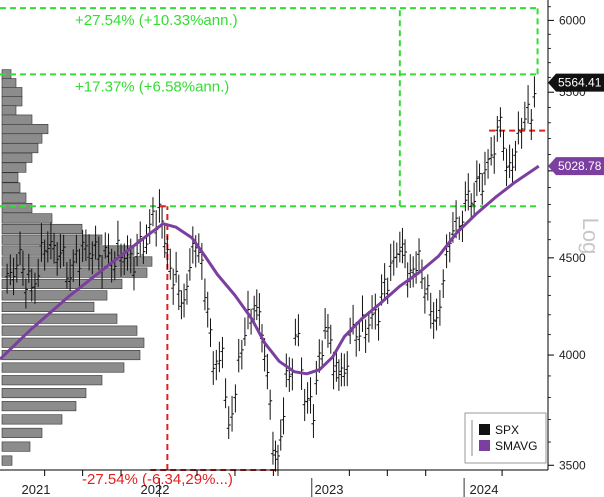  Describe the element at coordinates (155, 489) in the screenshot. I see `x-tick-label: 2022` at that location.